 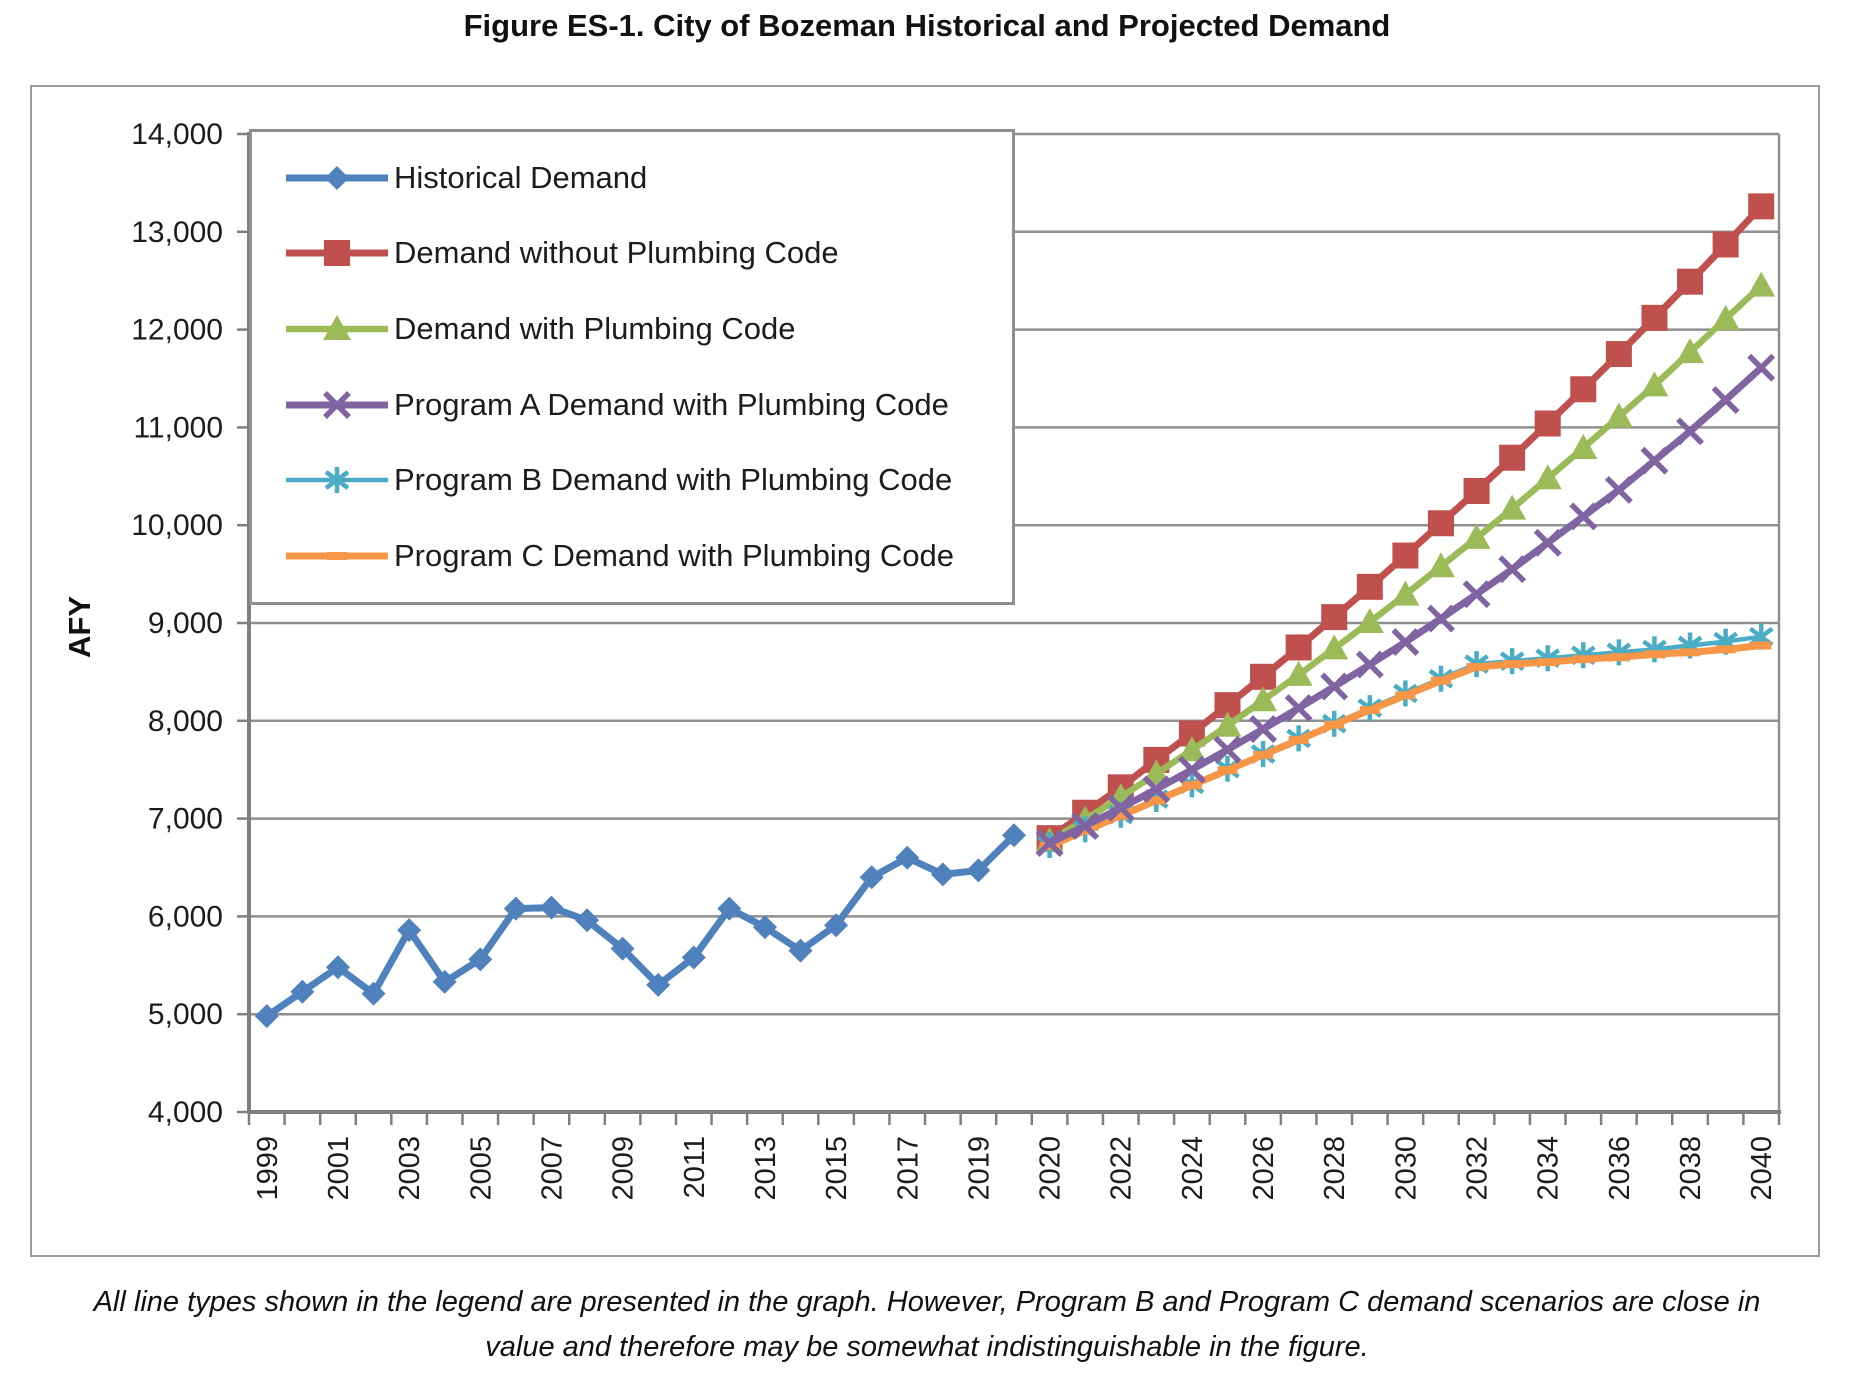 What do you see at coordinates (616, 253) in the screenshot?
I see `legend-label: Demand without Plumbing Code` at bounding box center [616, 253].